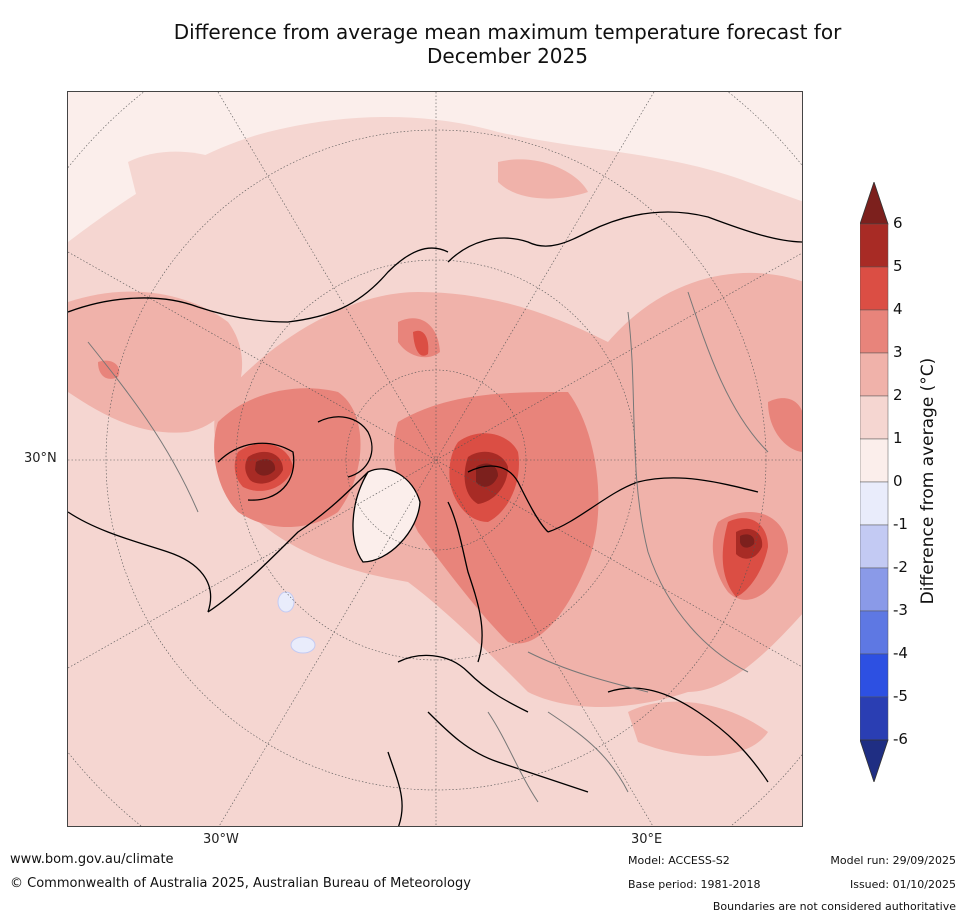 The width and height of the screenshot is (965, 919). I want to click on colorbar-tick-label: -5, so click(900, 696).